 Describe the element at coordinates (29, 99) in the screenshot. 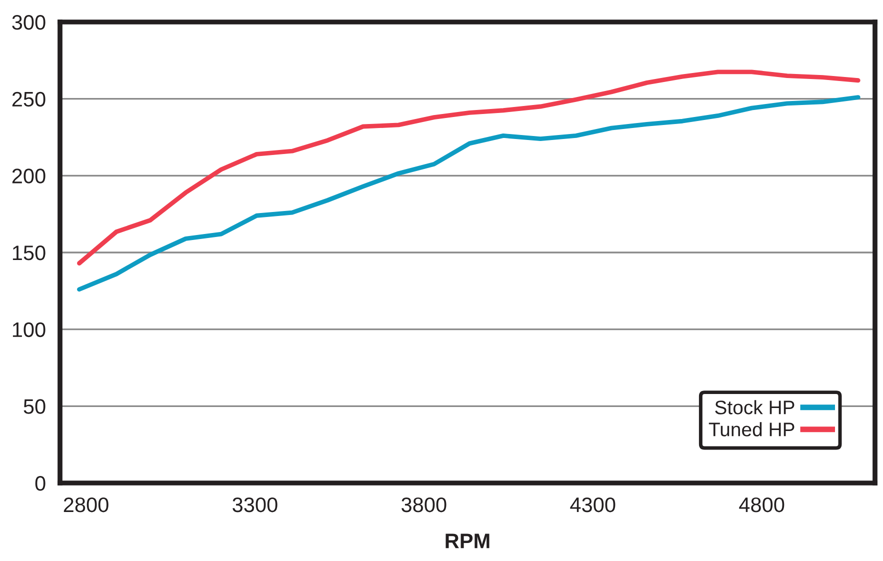

I see `y-tick-label: 250` at that location.